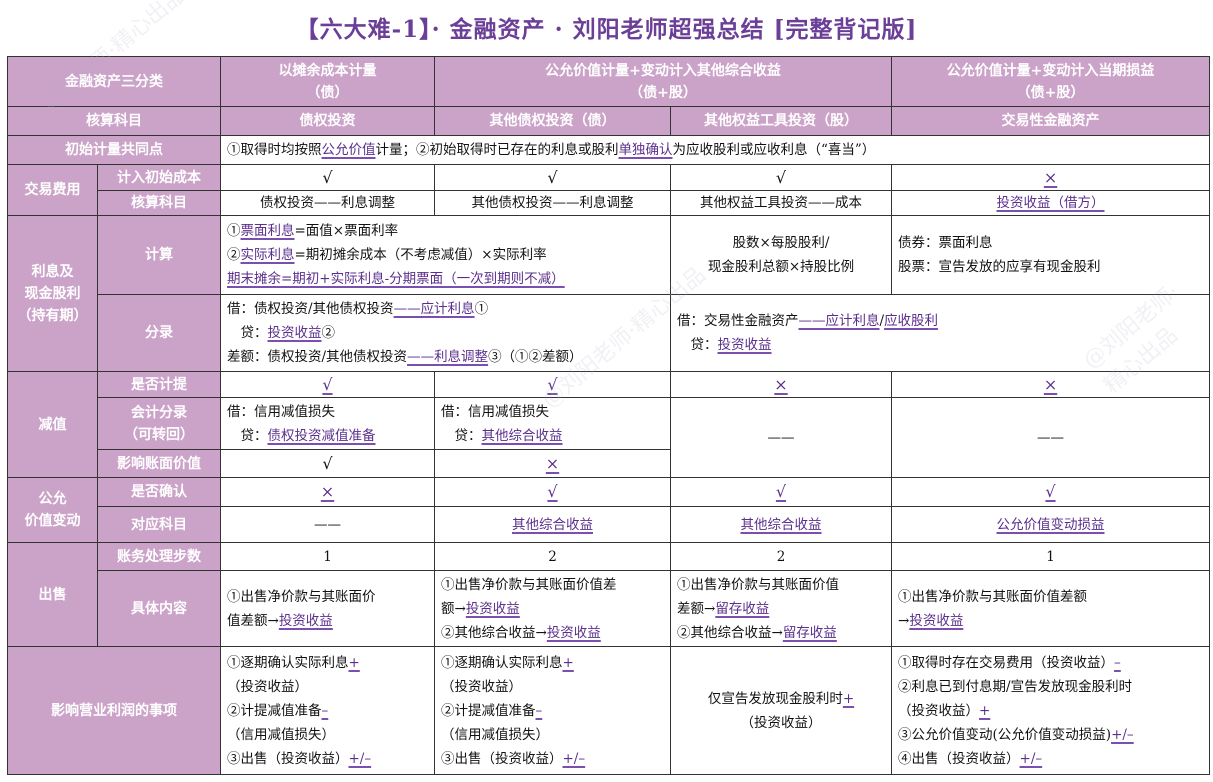  I want to click on impair-accrue-row: 减值 是否计提 √ √ × ×, so click(609, 424).